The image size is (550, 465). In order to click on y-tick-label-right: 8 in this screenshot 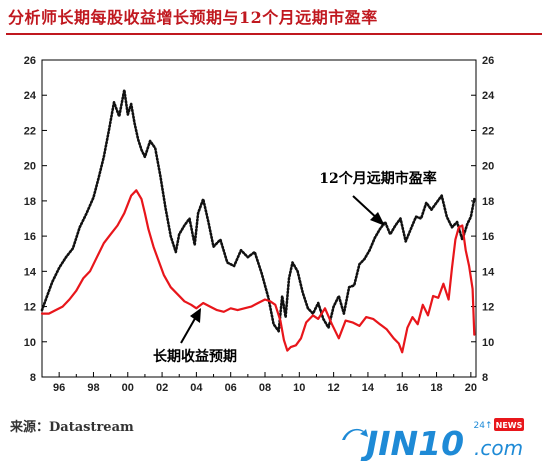, I will do `click(485, 378)`.